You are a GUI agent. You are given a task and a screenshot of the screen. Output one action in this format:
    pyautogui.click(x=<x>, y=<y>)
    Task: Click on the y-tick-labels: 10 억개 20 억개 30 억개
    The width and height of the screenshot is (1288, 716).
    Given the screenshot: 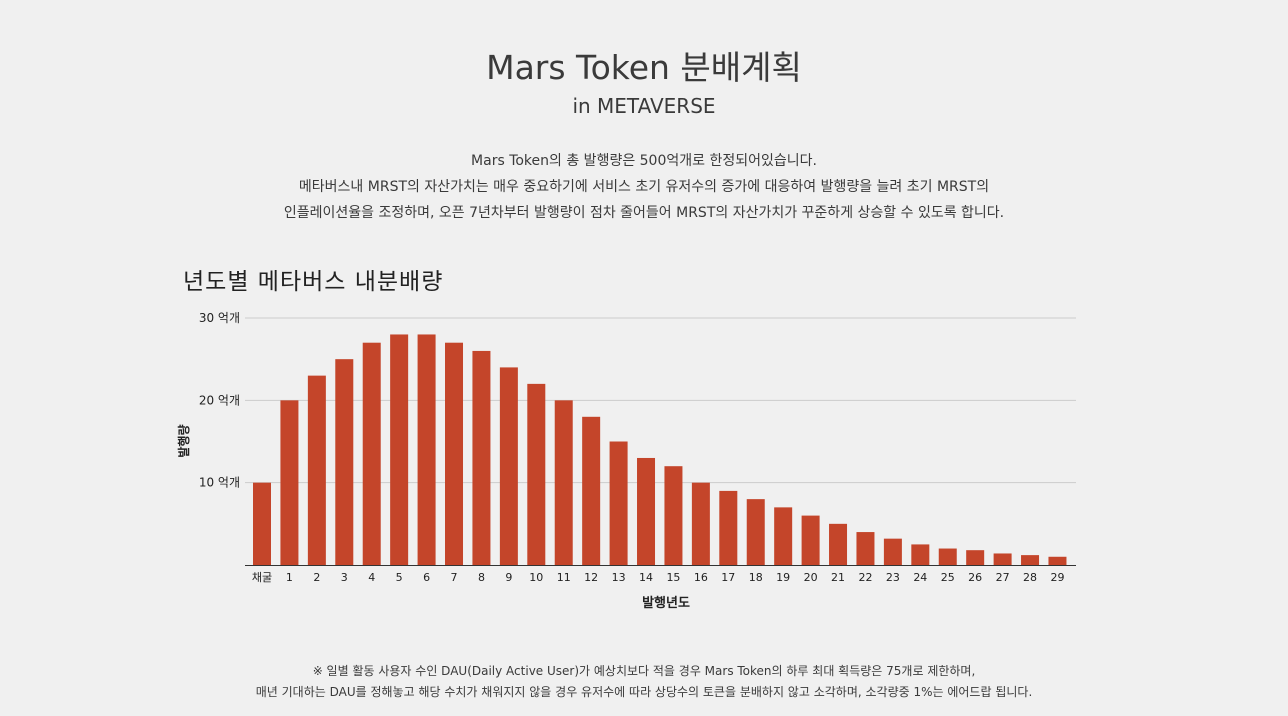 What is the action you would take?
    pyautogui.click(x=219, y=400)
    